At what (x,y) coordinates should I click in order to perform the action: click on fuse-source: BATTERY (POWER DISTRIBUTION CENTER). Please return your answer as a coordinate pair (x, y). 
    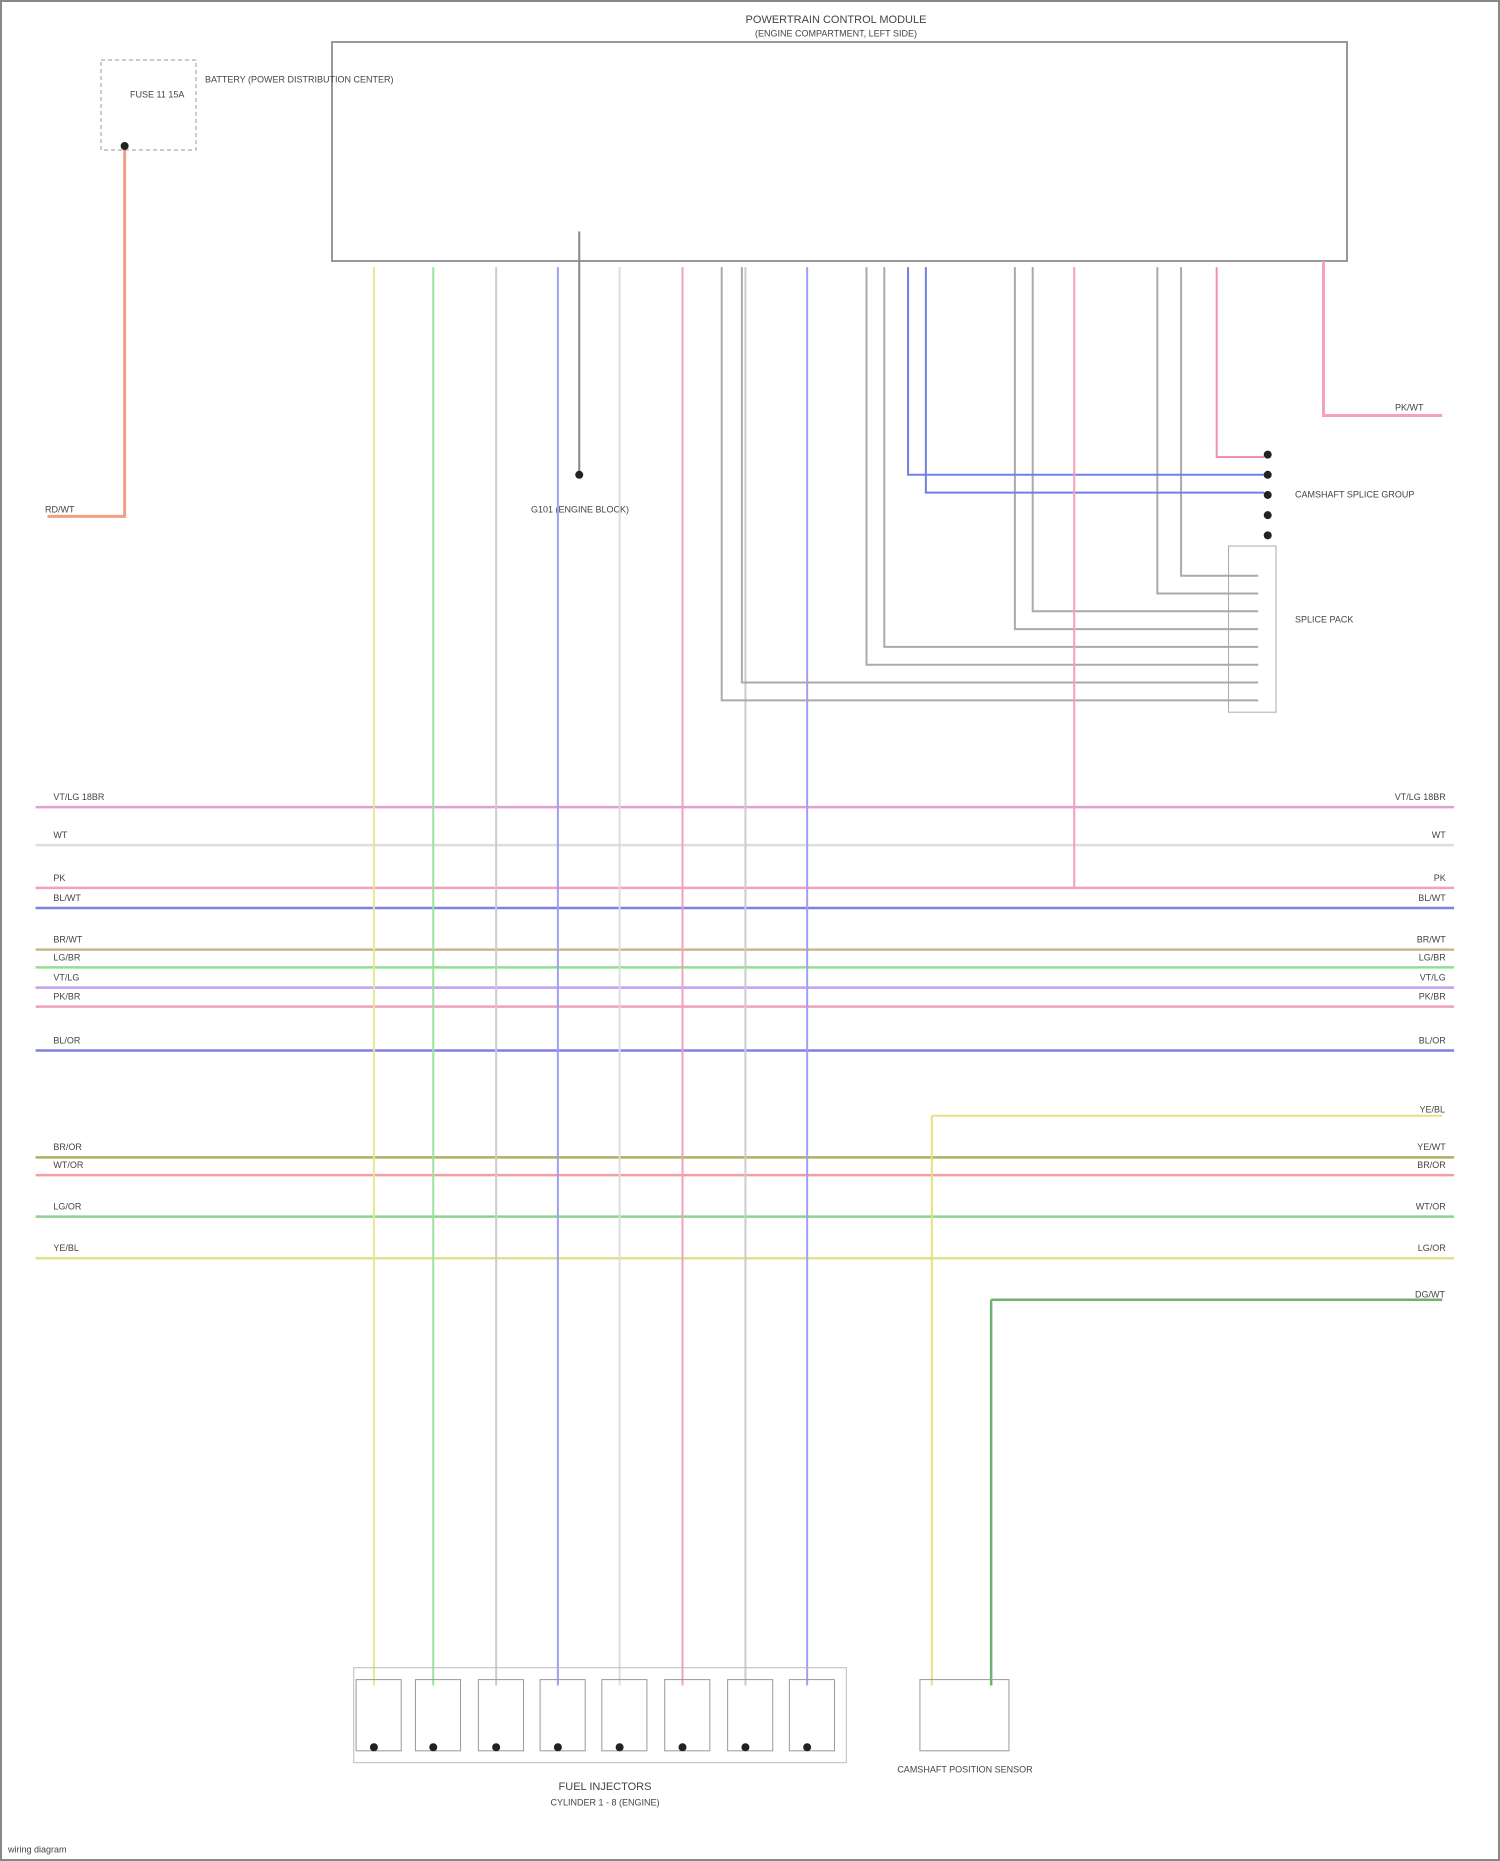
    Looking at the image, I should click on (299, 79).